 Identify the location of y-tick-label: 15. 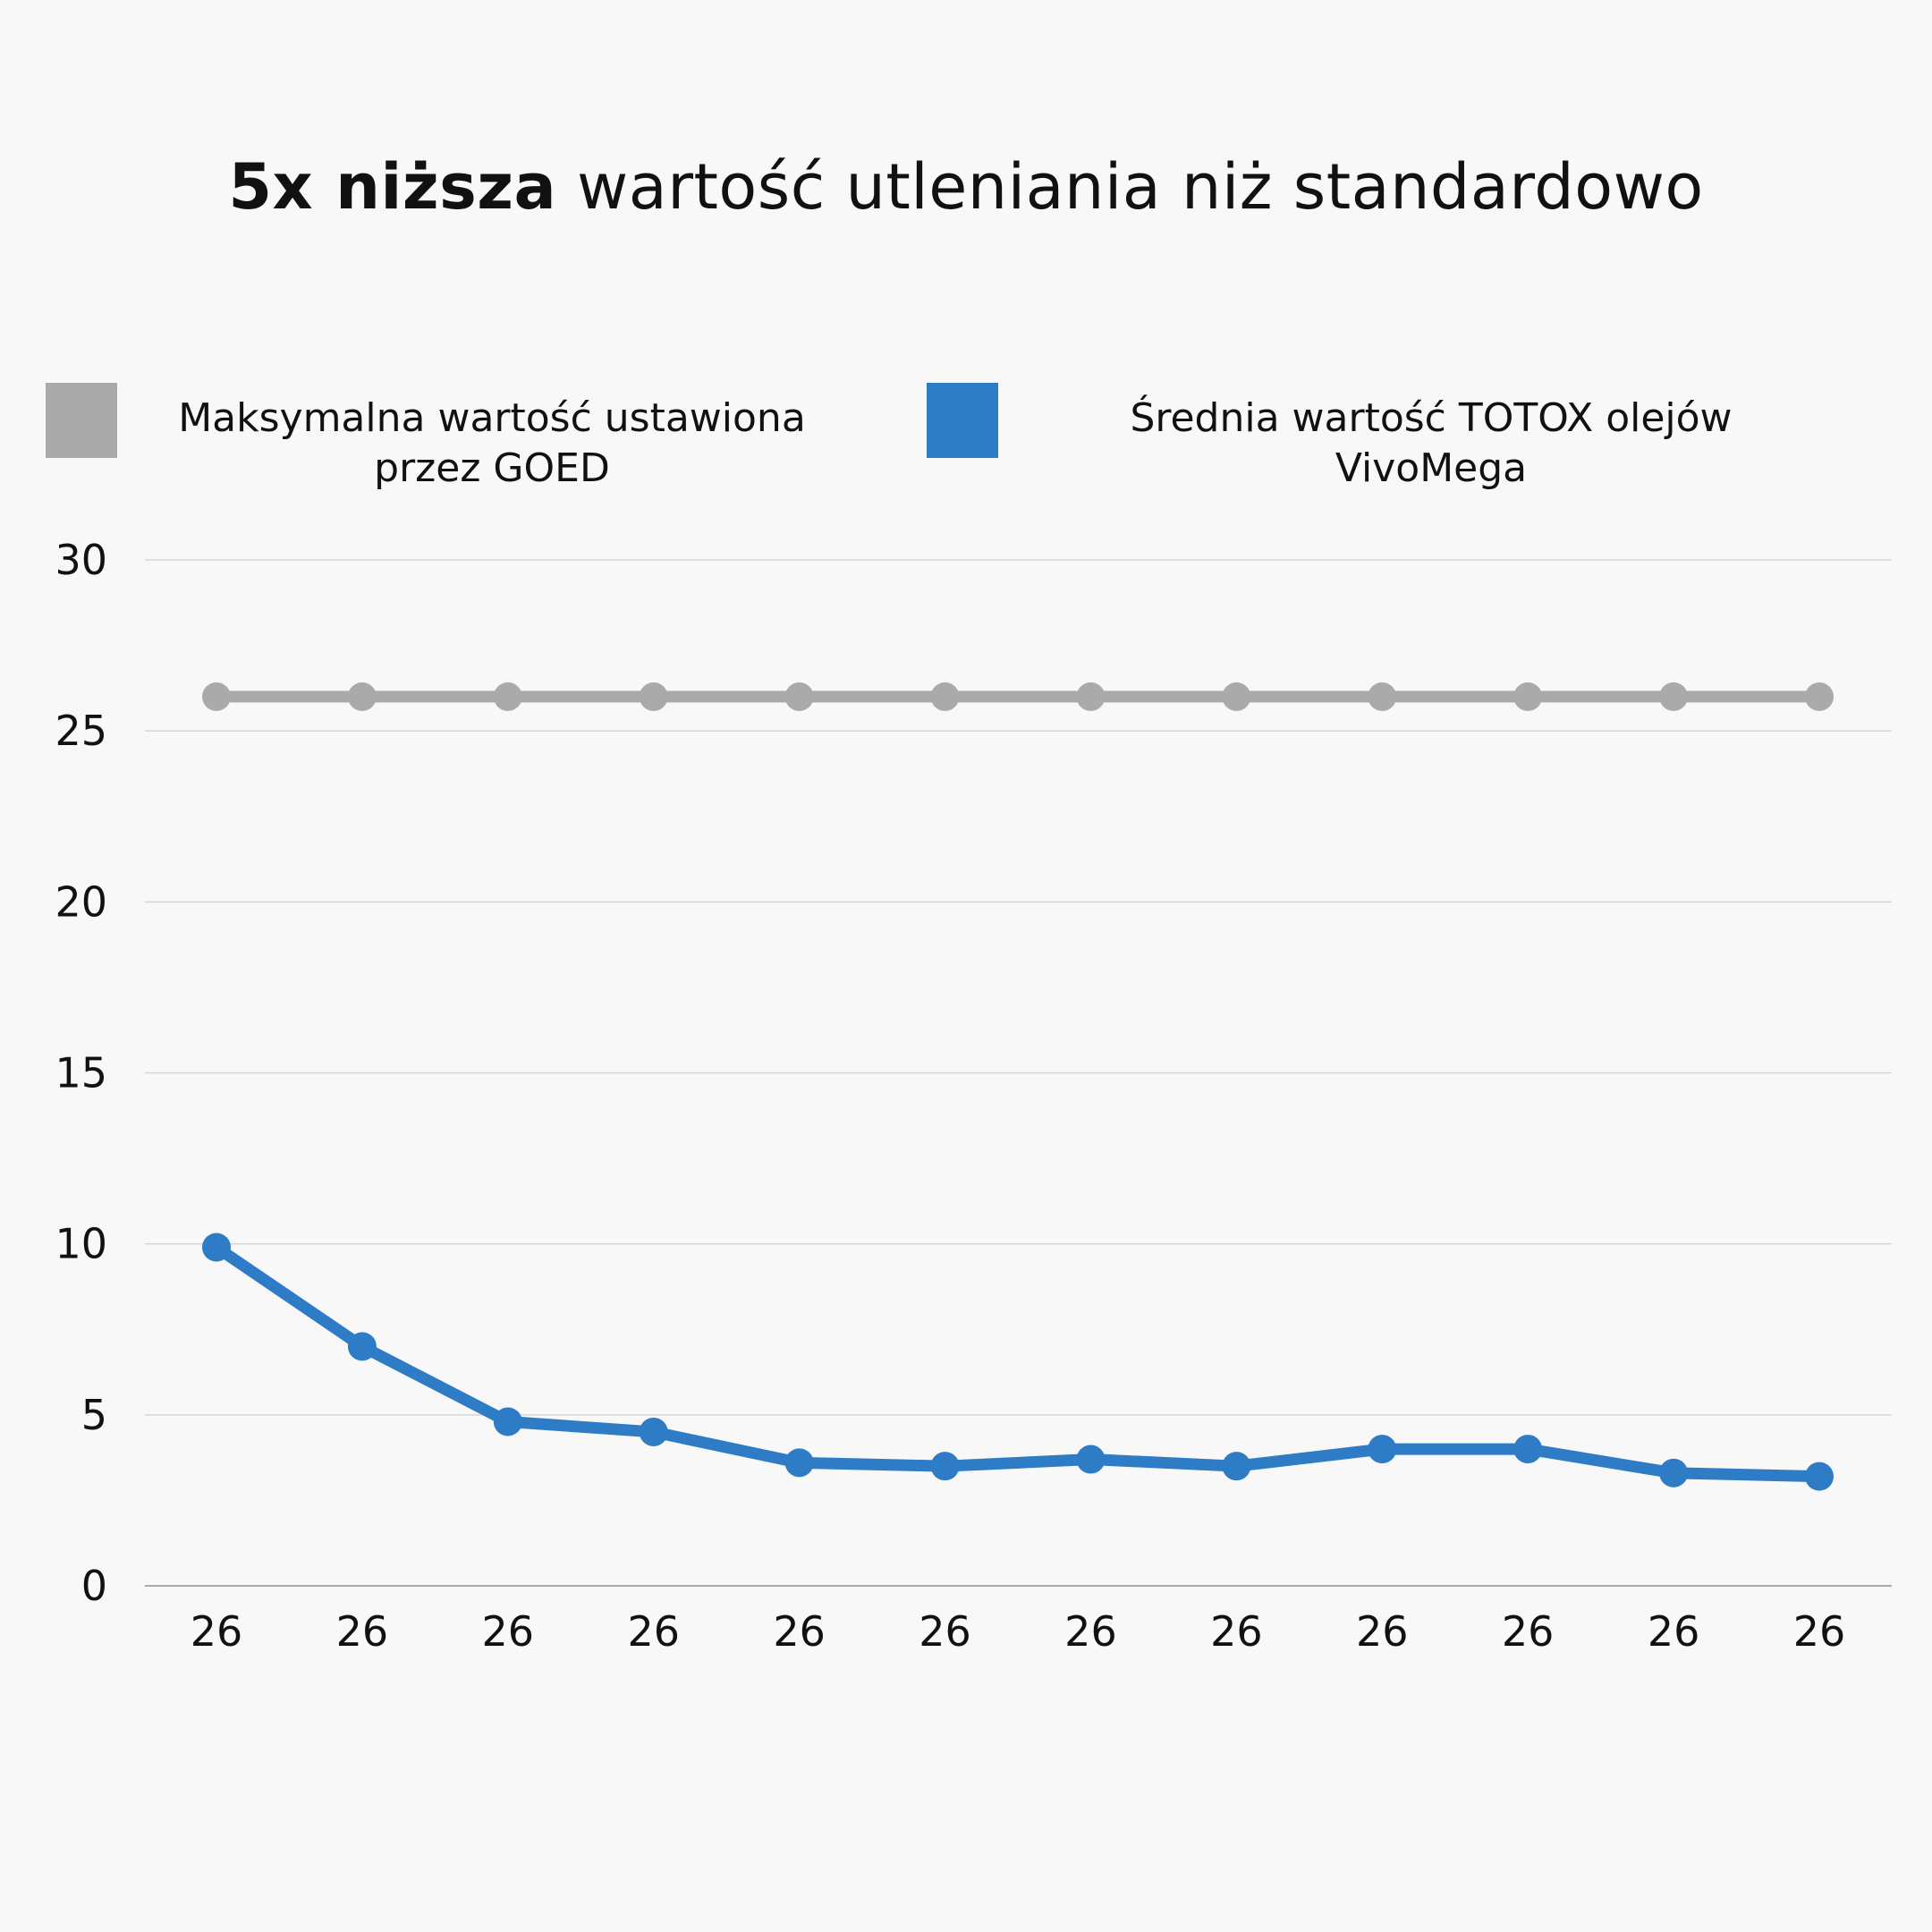
(81, 1073).